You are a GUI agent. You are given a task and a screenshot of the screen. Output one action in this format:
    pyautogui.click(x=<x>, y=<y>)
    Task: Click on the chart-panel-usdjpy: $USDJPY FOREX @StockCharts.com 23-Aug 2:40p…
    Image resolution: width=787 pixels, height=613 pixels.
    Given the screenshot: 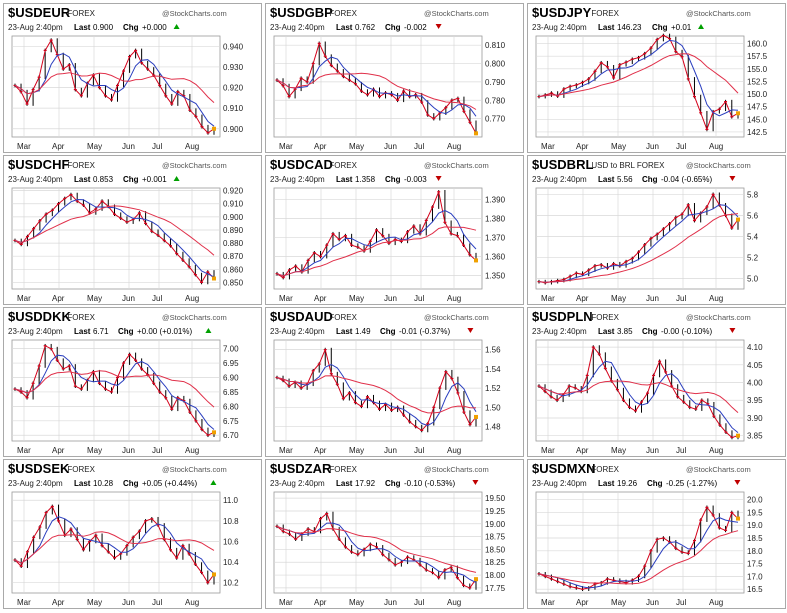 What is the action you would take?
    pyautogui.click(x=656, y=78)
    